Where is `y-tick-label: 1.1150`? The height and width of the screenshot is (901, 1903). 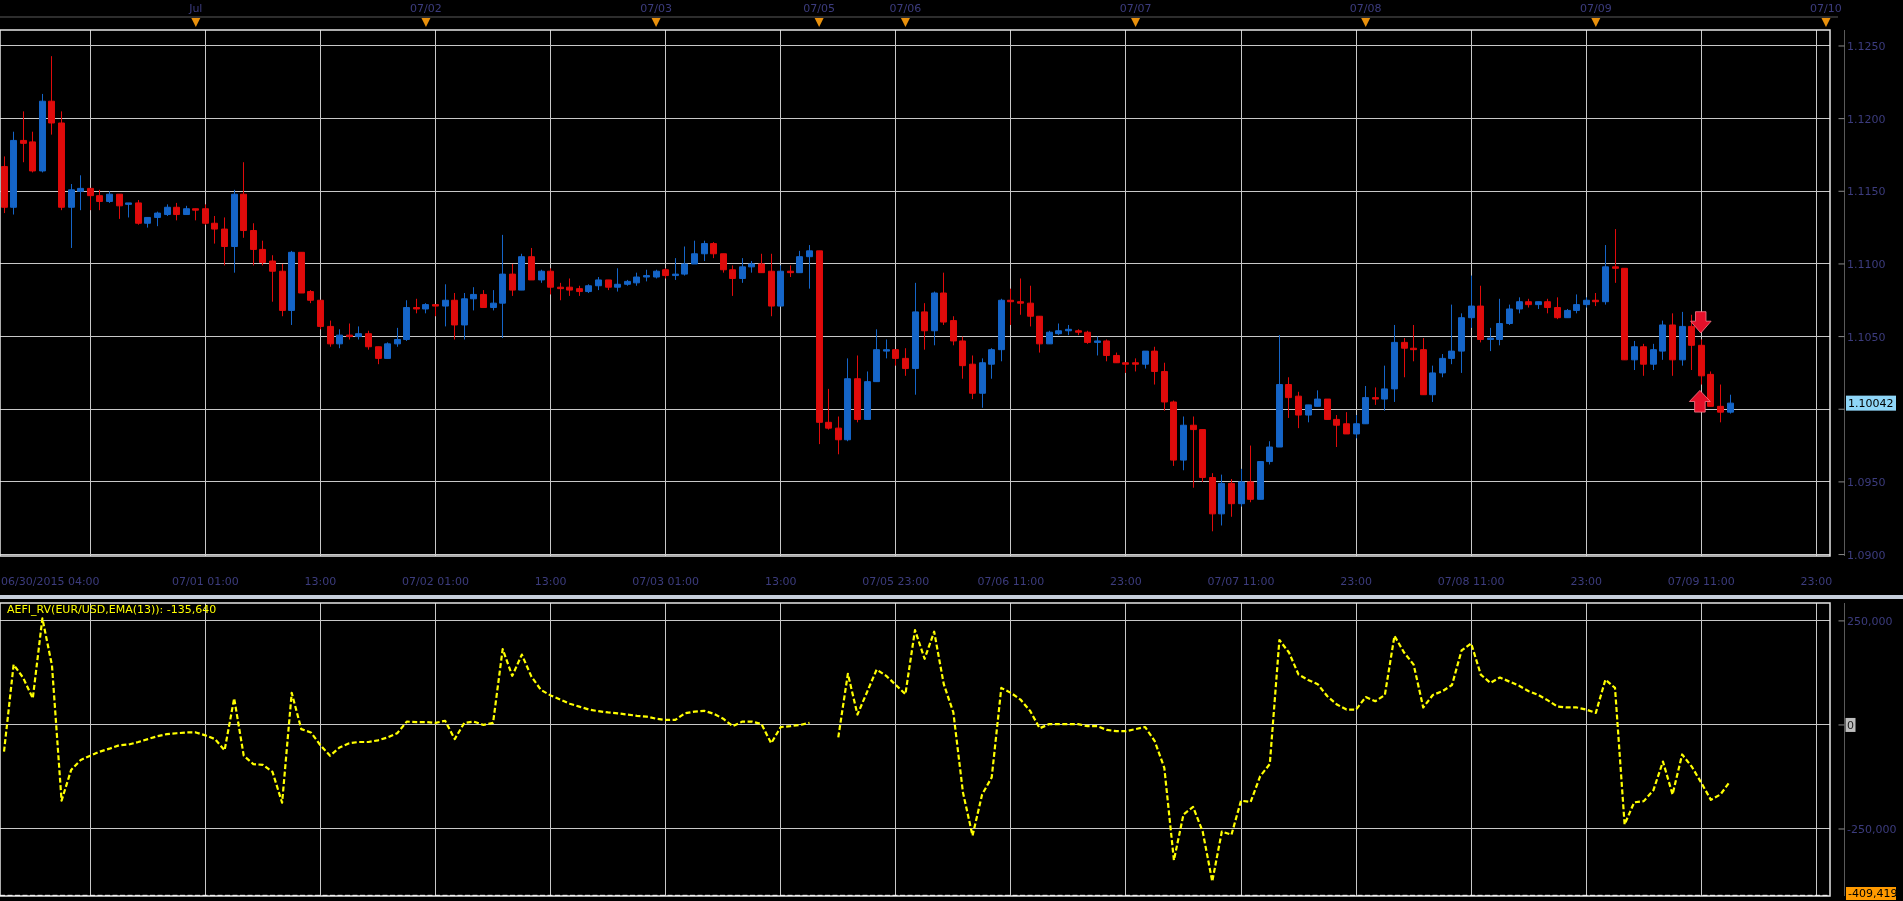 y-tick-label: 1.1150 is located at coordinates (1866, 192).